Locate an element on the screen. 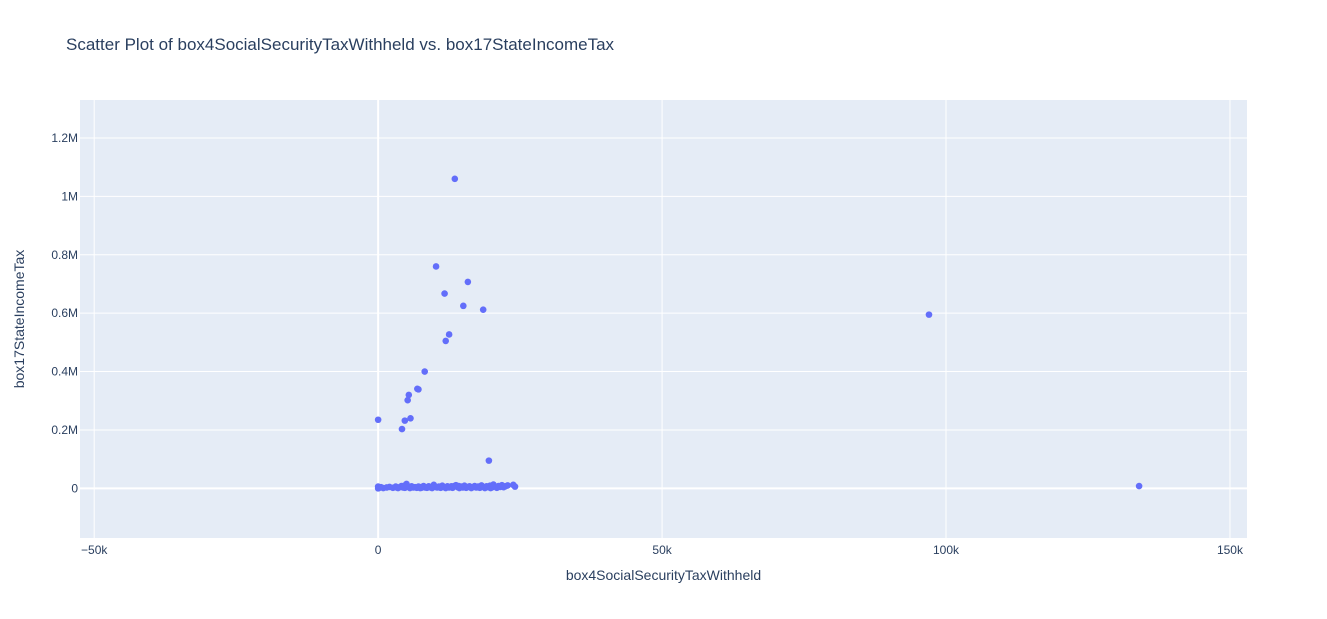 This screenshot has height=619, width=1327. x-tick-label: 50k is located at coordinates (662, 550).